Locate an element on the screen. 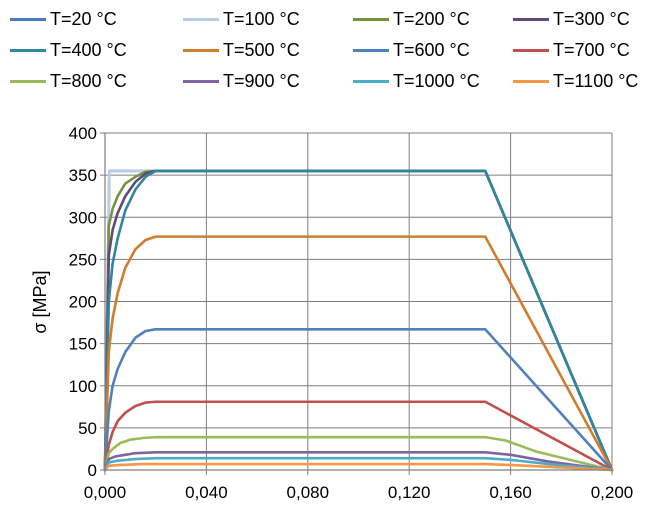  y-tick-label: 350 is located at coordinates (83, 175).